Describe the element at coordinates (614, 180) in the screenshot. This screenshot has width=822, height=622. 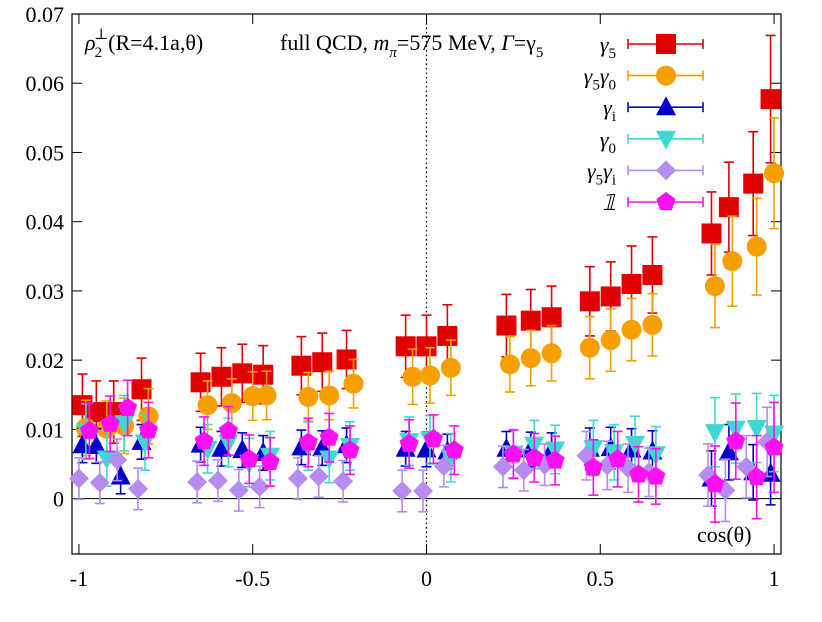
I see `legend-subscript-2: i` at that location.